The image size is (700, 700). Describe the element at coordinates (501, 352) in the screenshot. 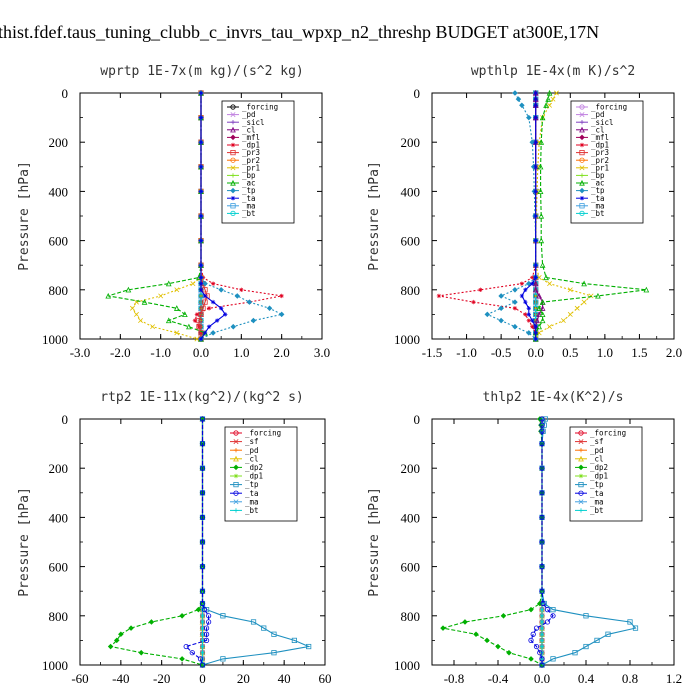

I see `x-tick-label: -0.5` at that location.